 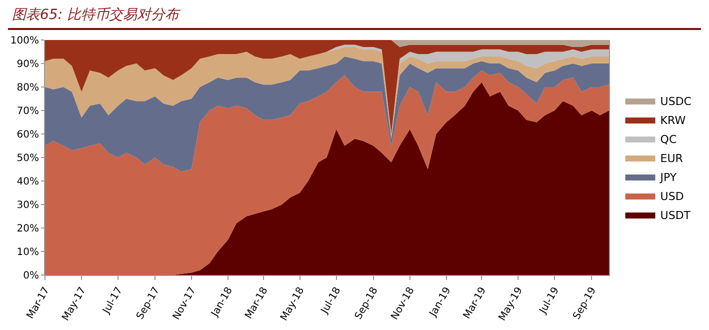 I want to click on legend-label: USD, so click(x=672, y=196).